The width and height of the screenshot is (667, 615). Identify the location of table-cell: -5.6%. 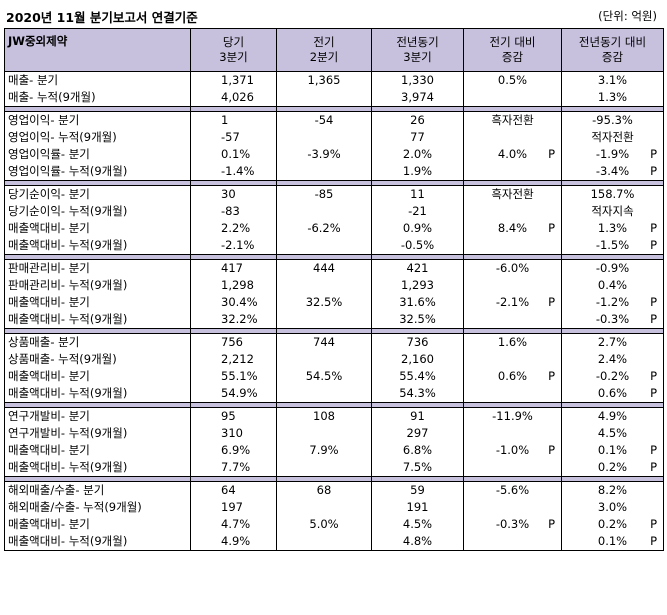
(512, 490).